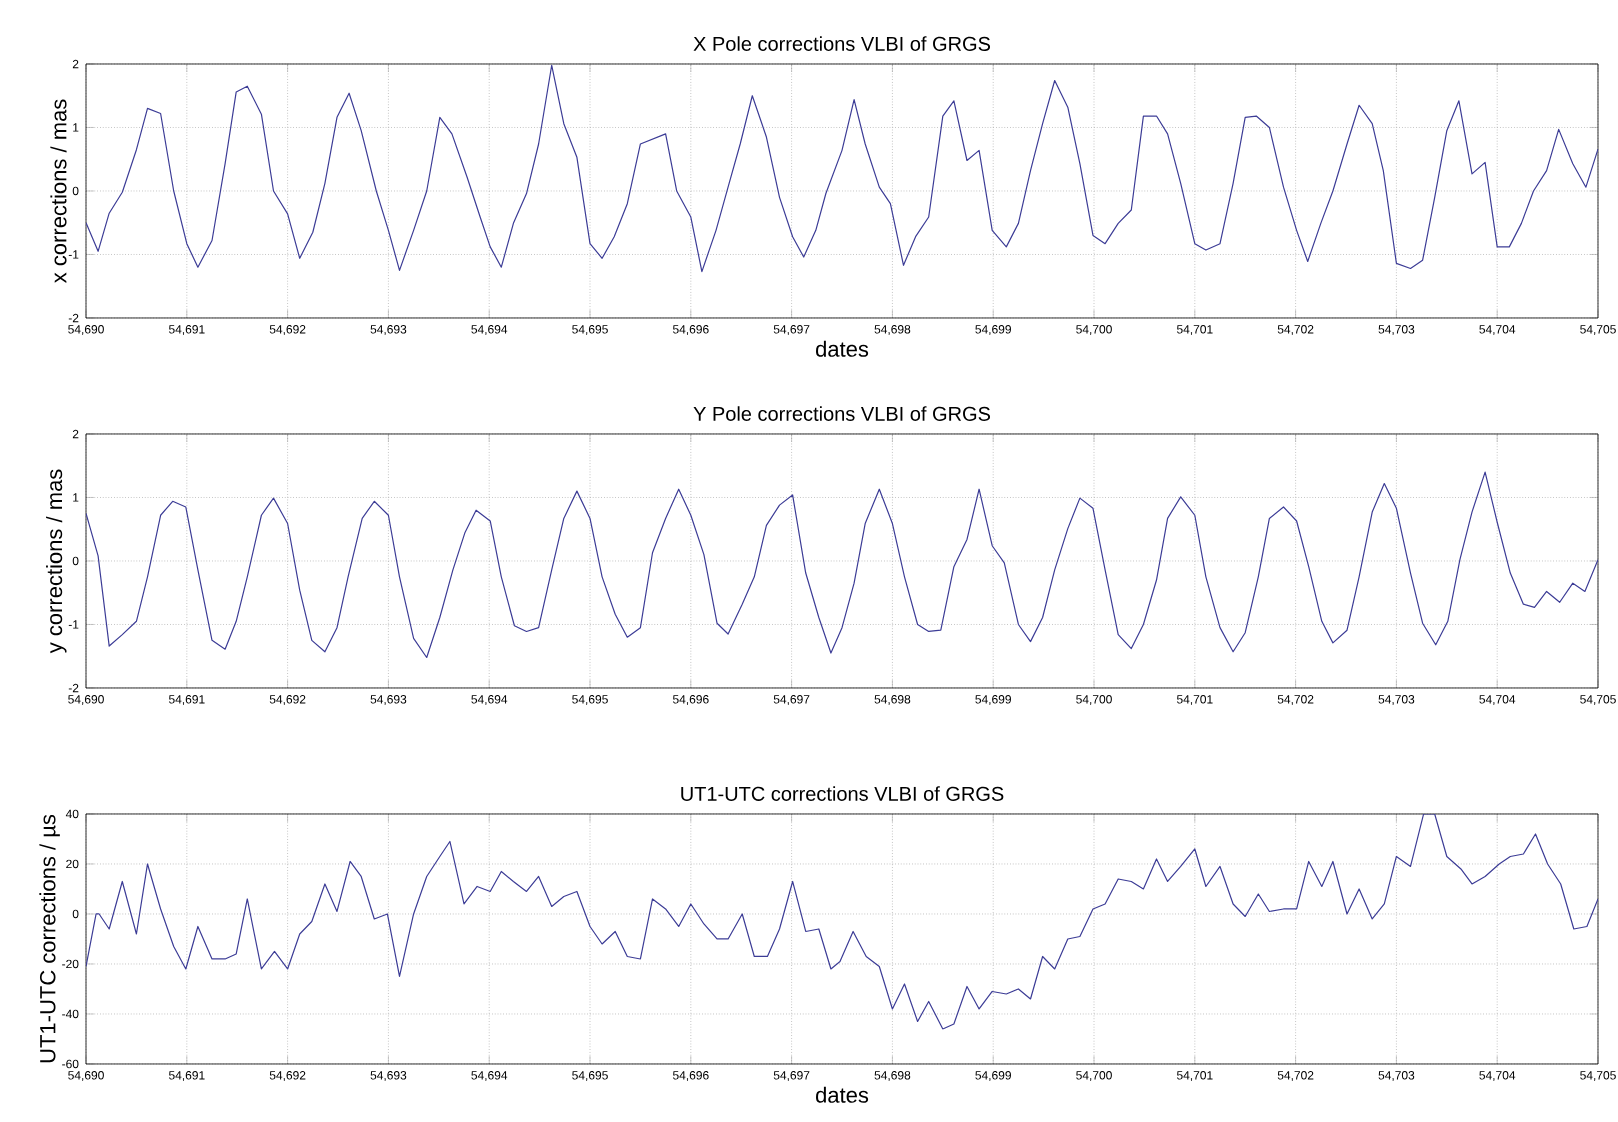  Describe the element at coordinates (842, 413) in the screenshot. I see `chart-title: Y Pole corrections VLBI of GRGS` at that location.